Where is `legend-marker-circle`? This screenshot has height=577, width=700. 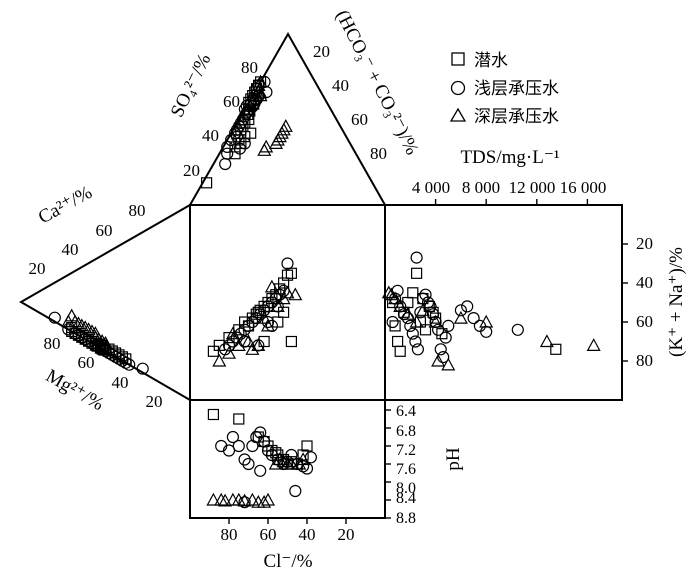
legend-marker-circle is located at coordinates (458, 88).